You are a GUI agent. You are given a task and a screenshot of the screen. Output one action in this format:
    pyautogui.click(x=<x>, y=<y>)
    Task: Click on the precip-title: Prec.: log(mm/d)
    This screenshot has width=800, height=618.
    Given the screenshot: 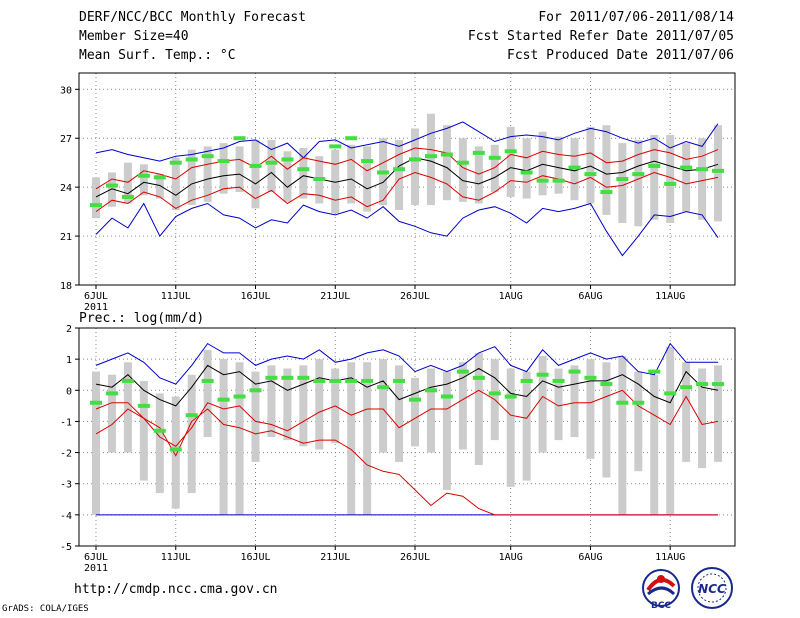 What is the action you would take?
    pyautogui.click(x=142, y=318)
    